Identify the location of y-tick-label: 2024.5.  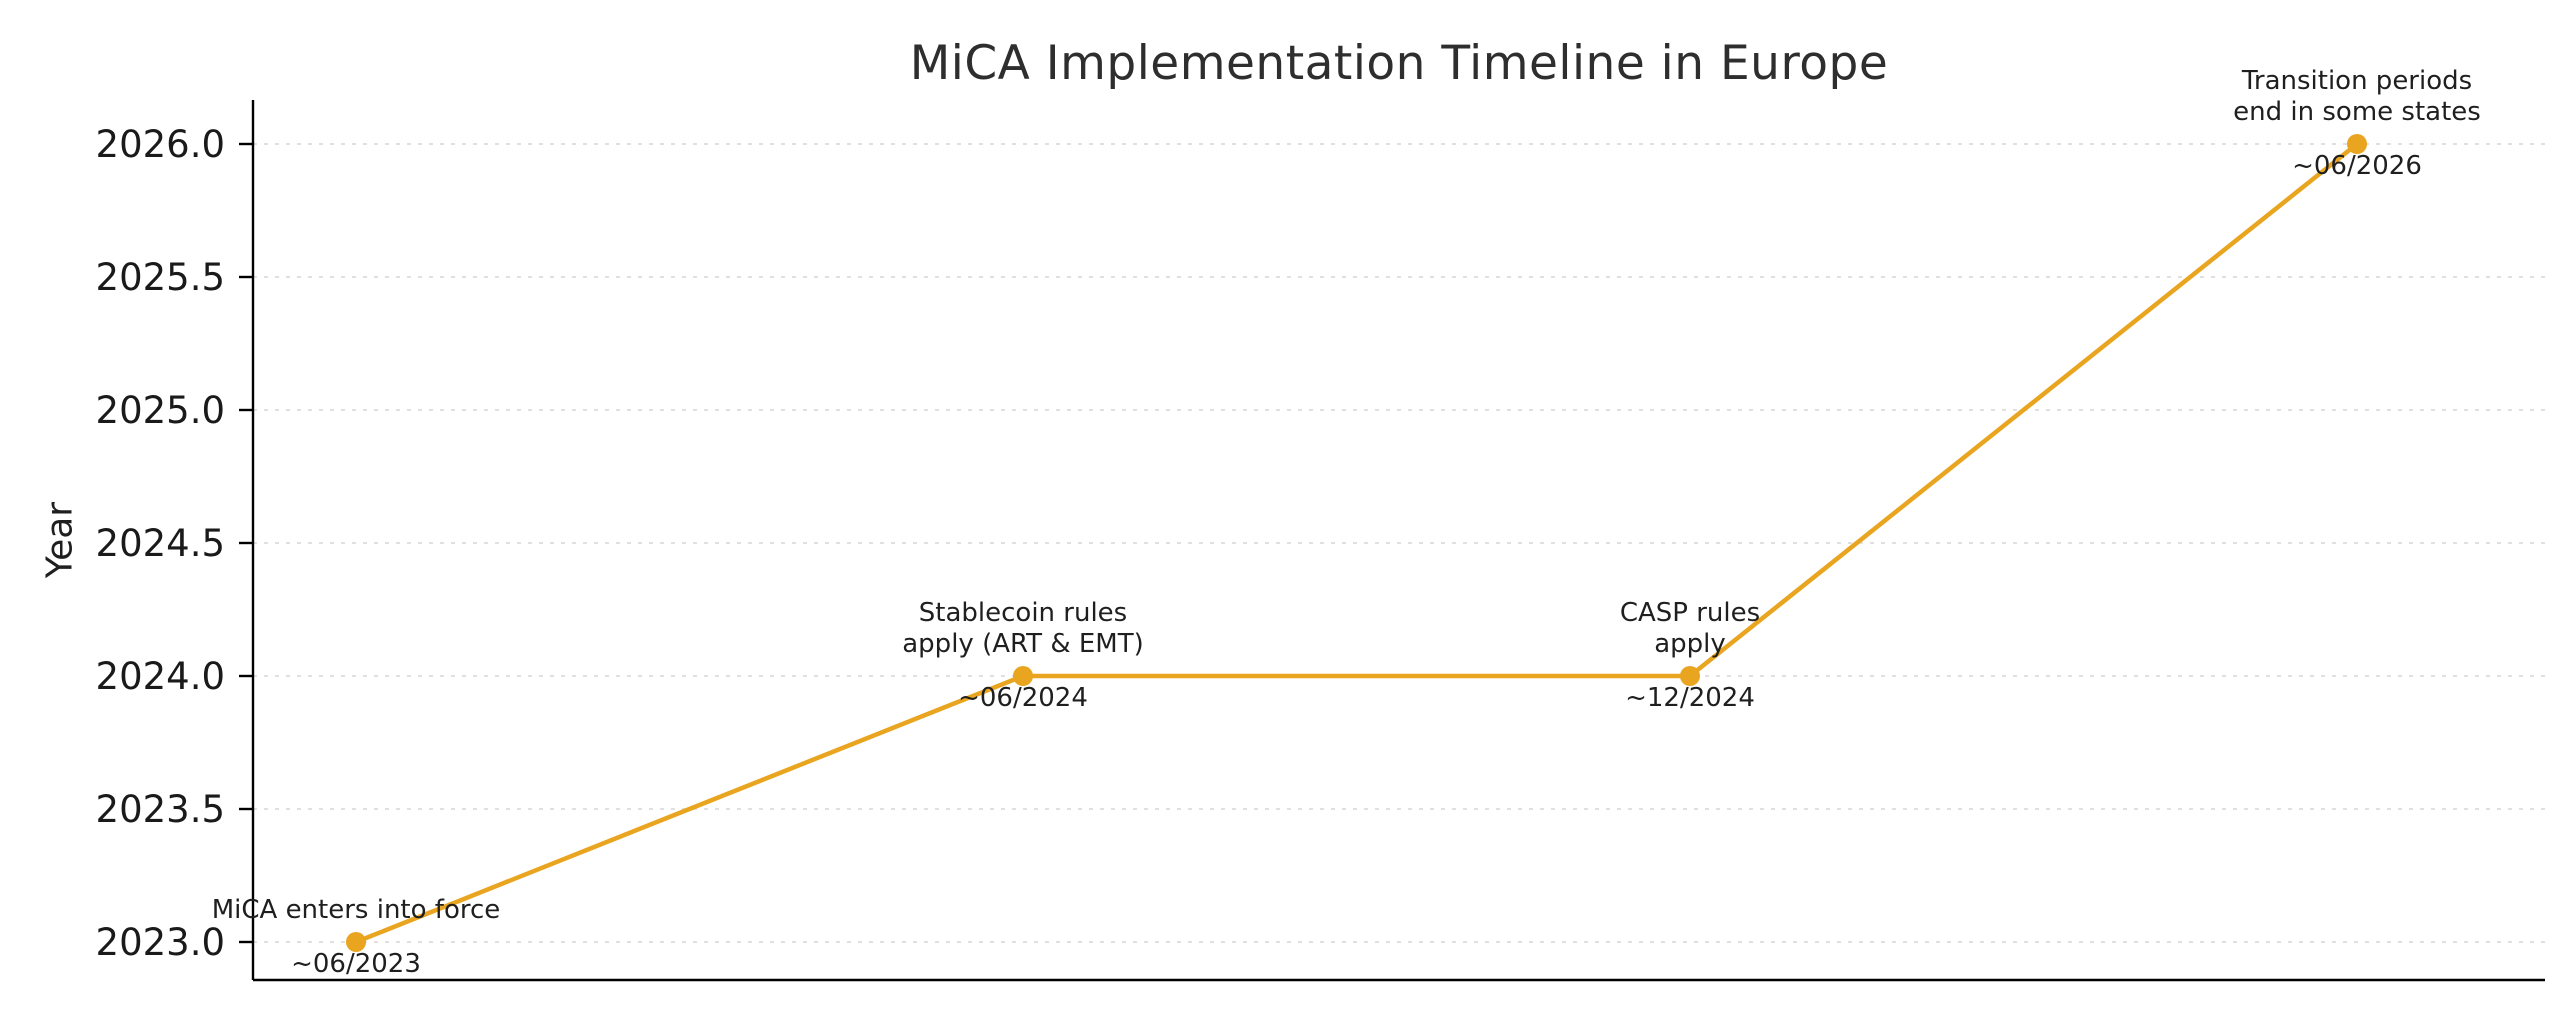
(160, 543).